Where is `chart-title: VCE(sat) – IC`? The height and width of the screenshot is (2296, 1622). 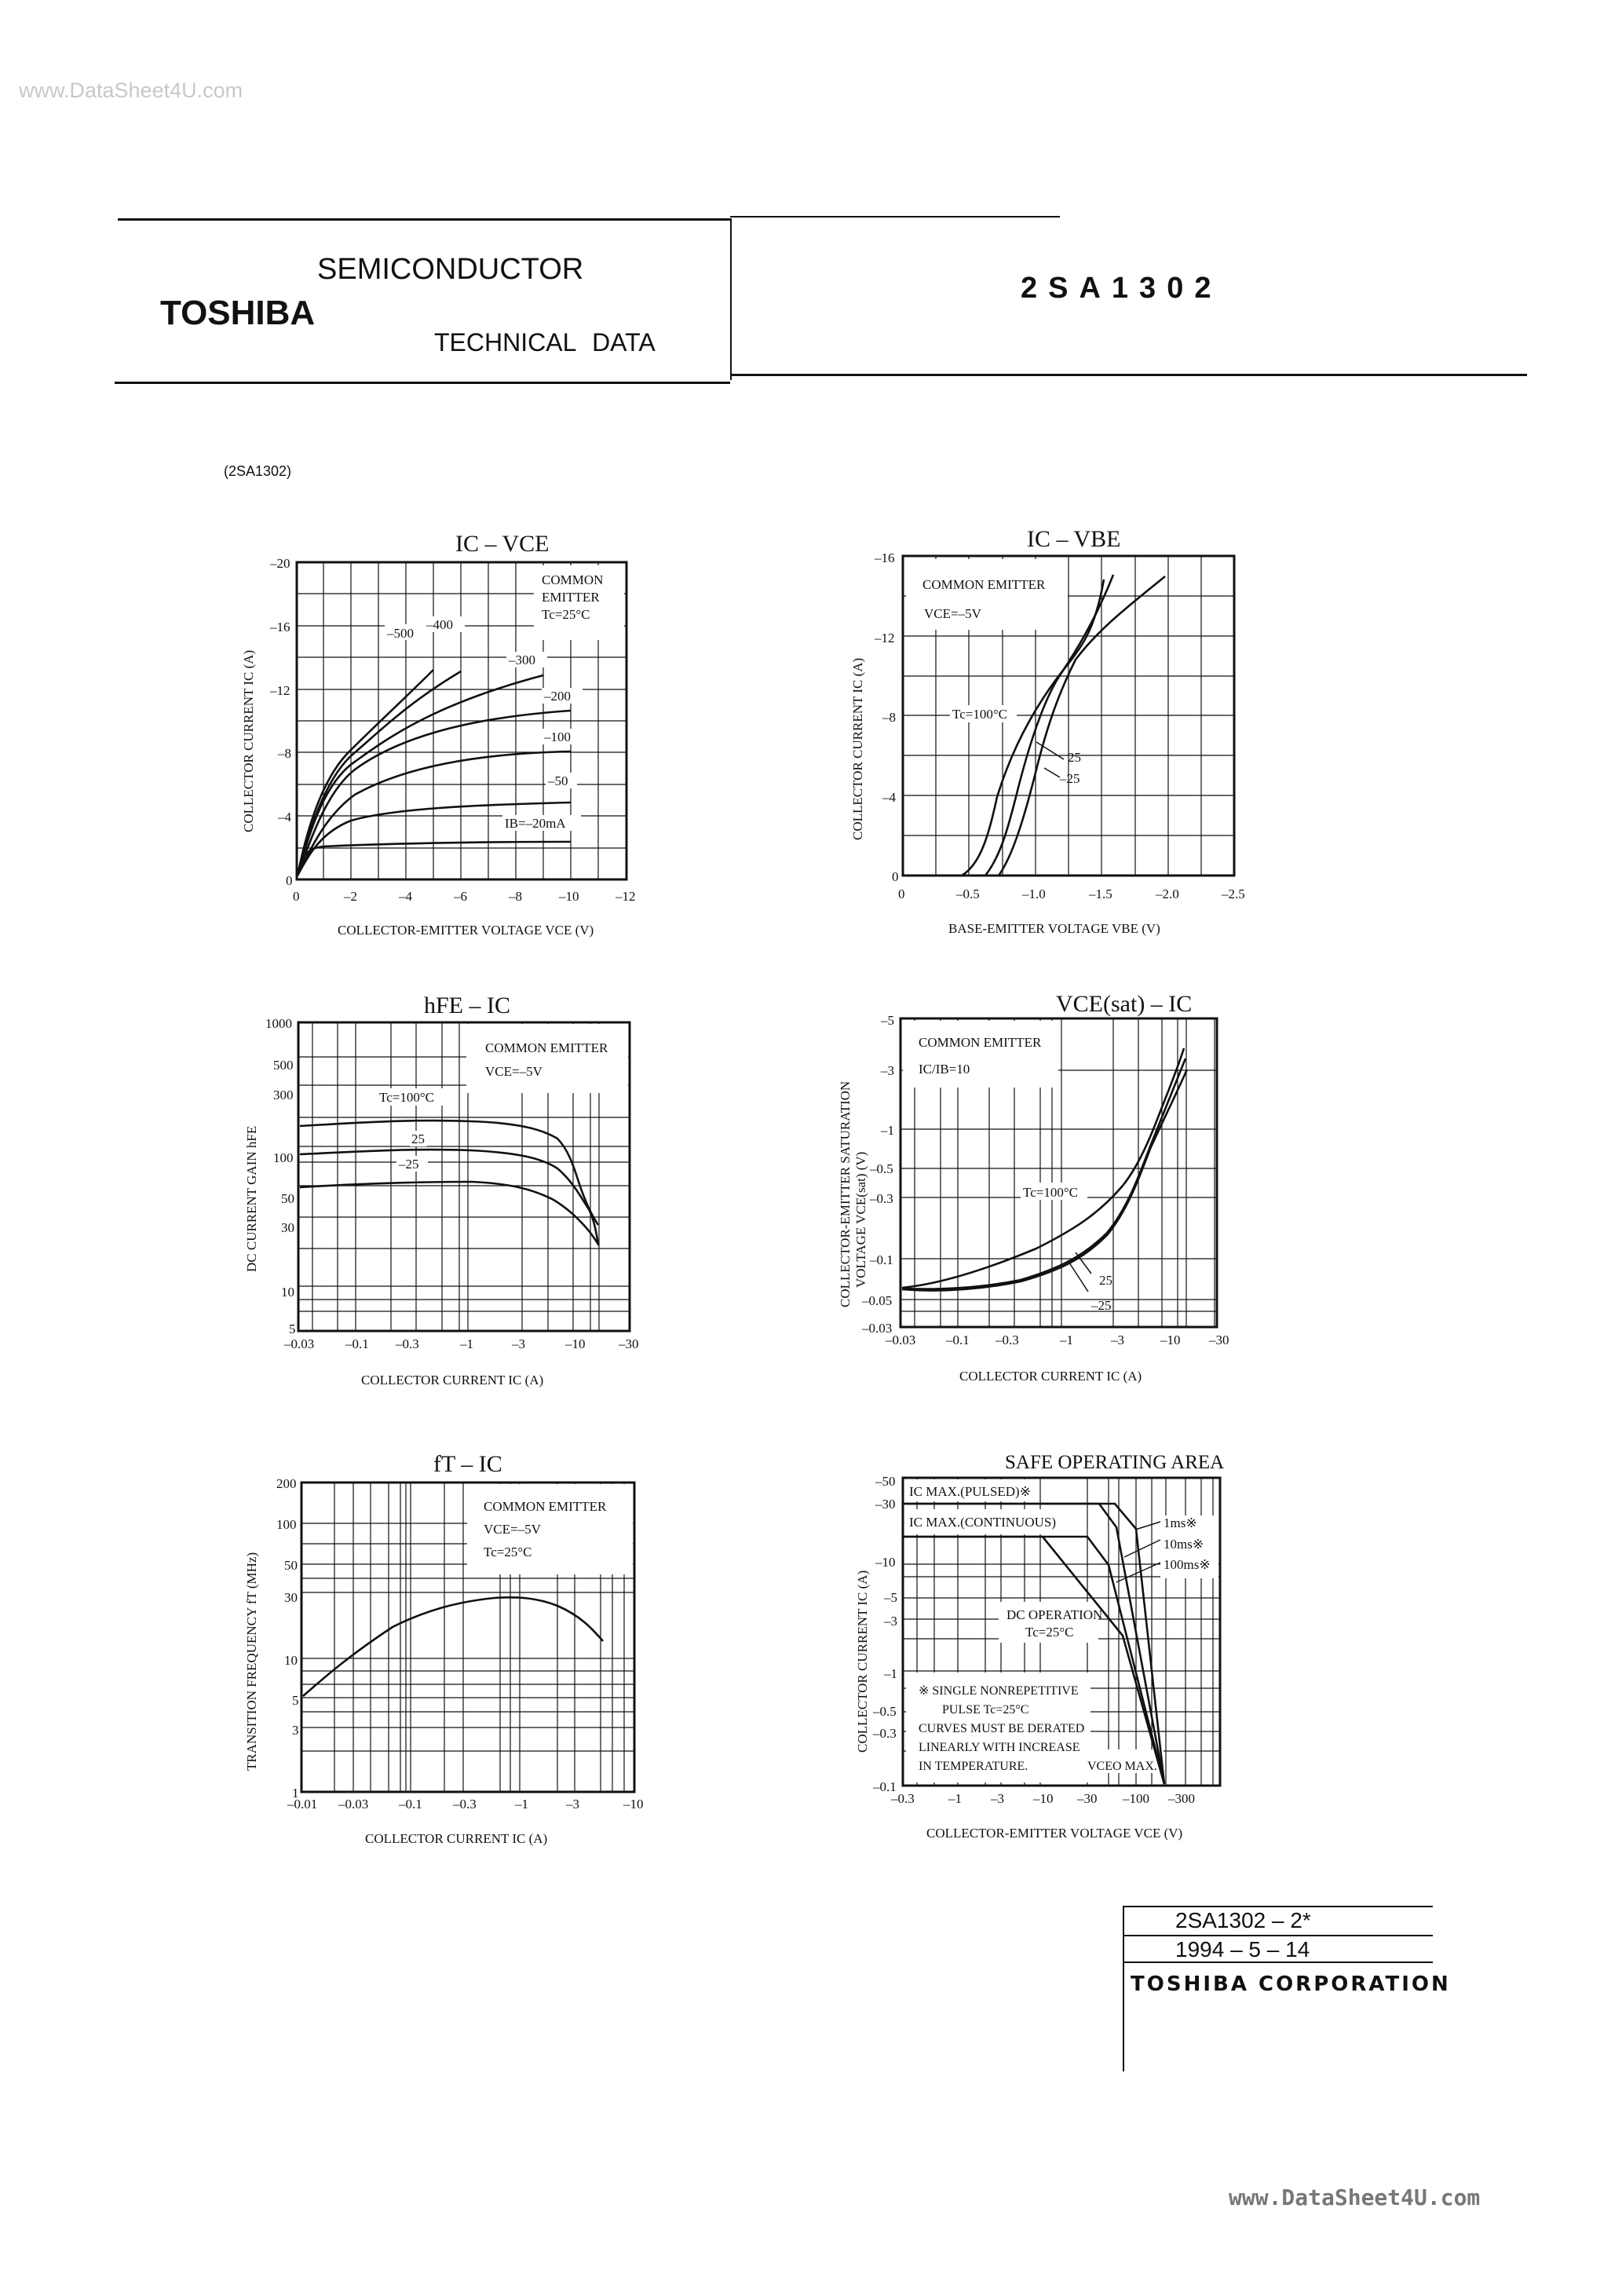 chart-title: VCE(sat) – IC is located at coordinates (1124, 1004).